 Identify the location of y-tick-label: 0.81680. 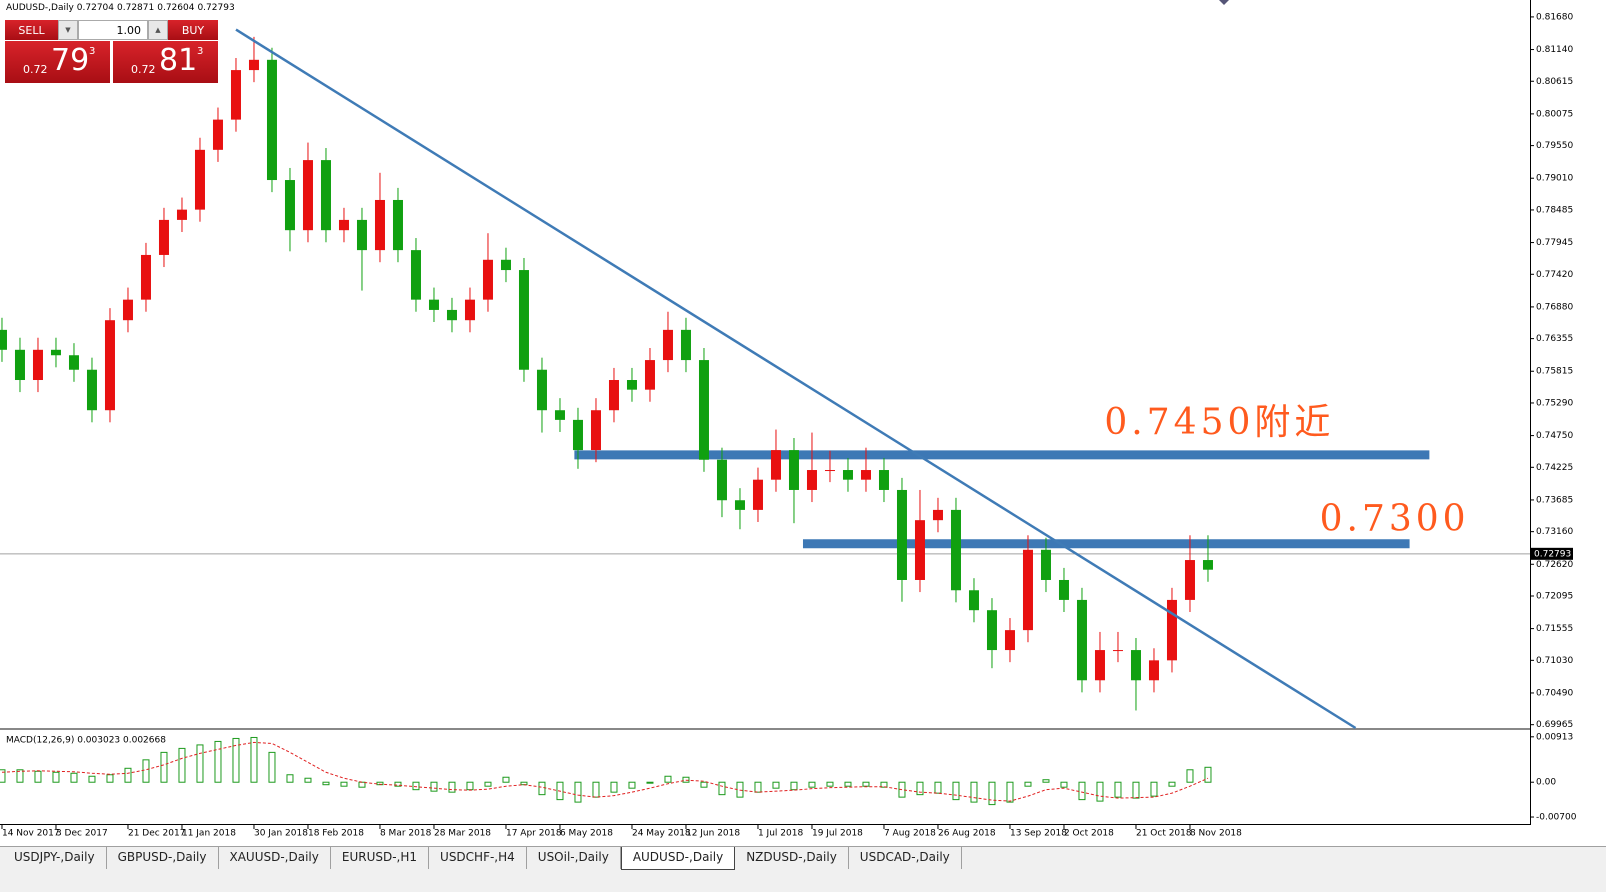
(1554, 17).